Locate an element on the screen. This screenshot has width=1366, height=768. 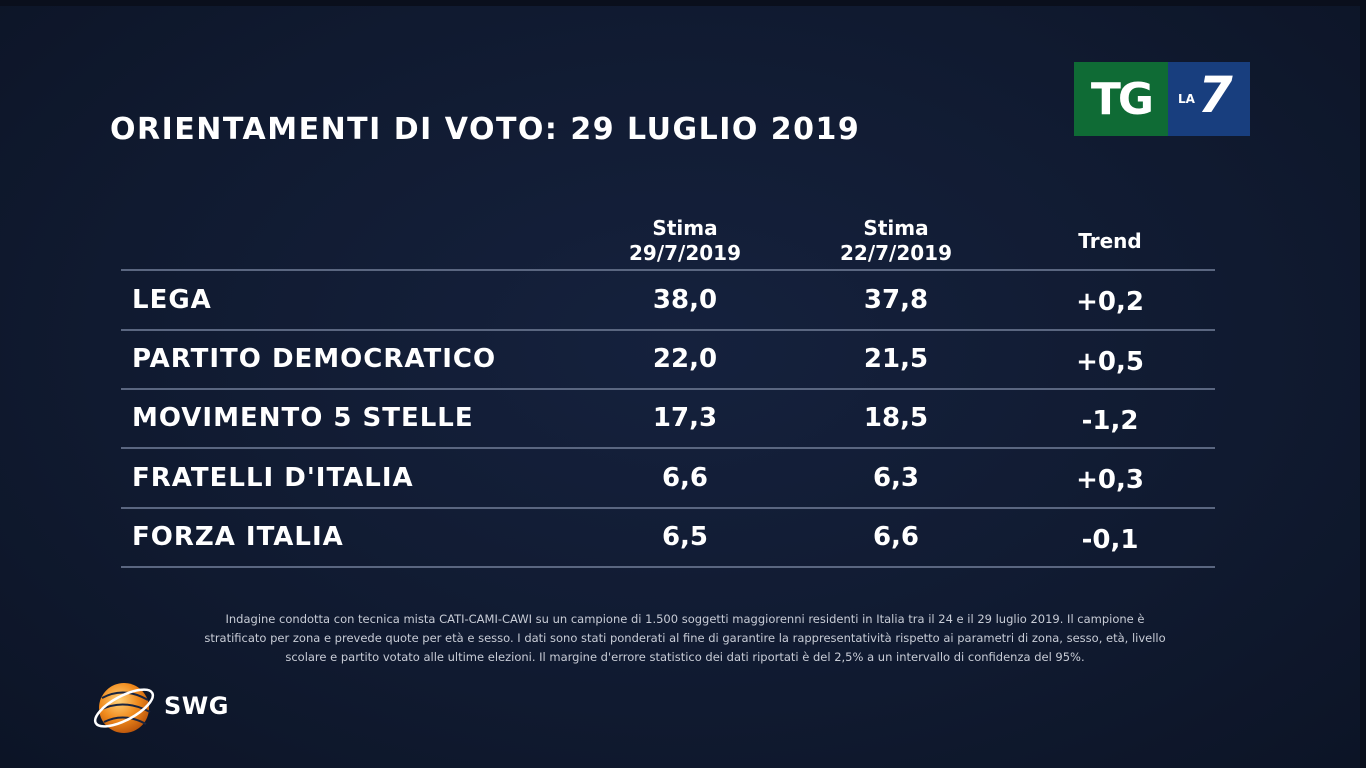
value-stima-29: 38,0 is located at coordinates (685, 300).